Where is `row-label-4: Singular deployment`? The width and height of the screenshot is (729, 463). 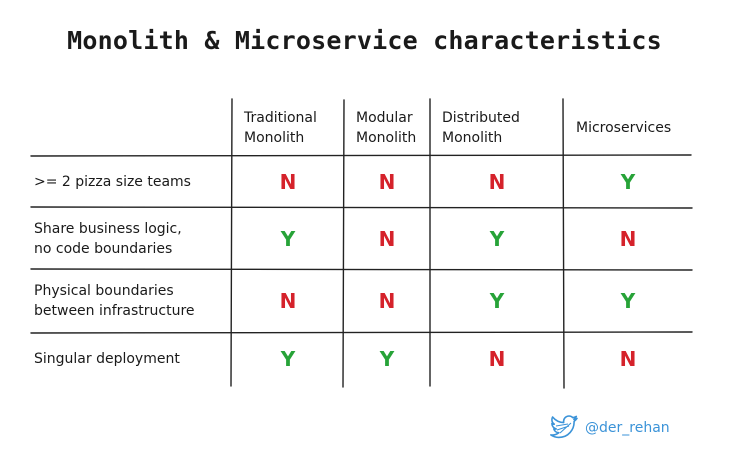
row-label-4: Singular deployment is located at coordinates (107, 359).